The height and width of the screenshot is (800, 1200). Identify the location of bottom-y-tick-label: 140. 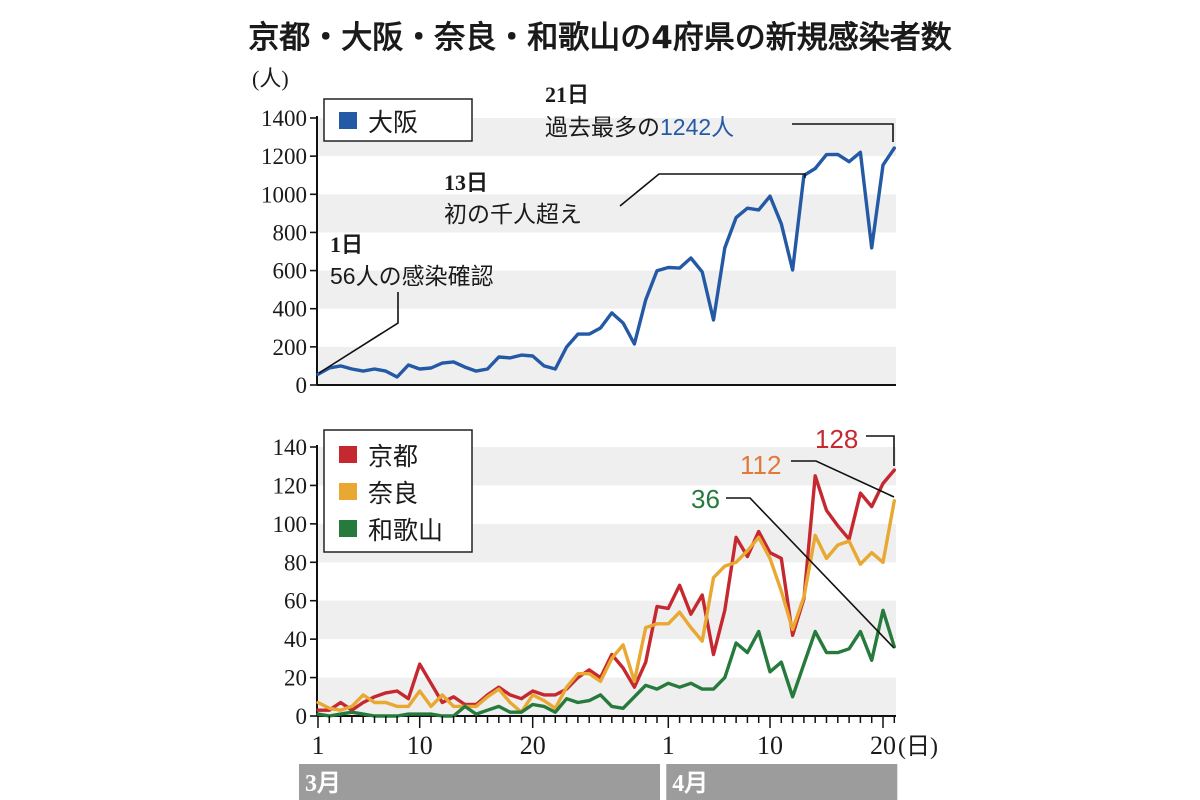
(290, 447).